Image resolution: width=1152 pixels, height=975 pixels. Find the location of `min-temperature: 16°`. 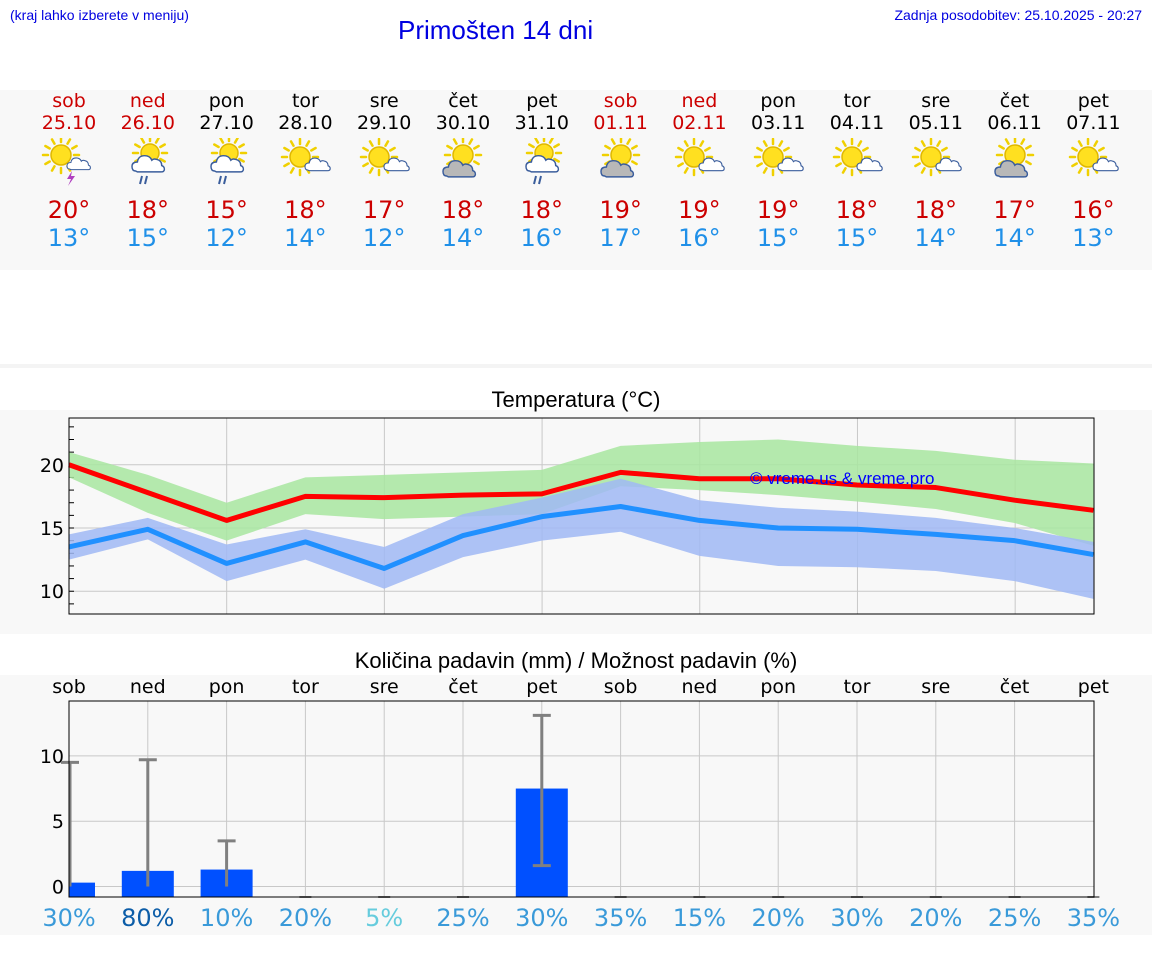

min-temperature: 16° is located at coordinates (699, 238).